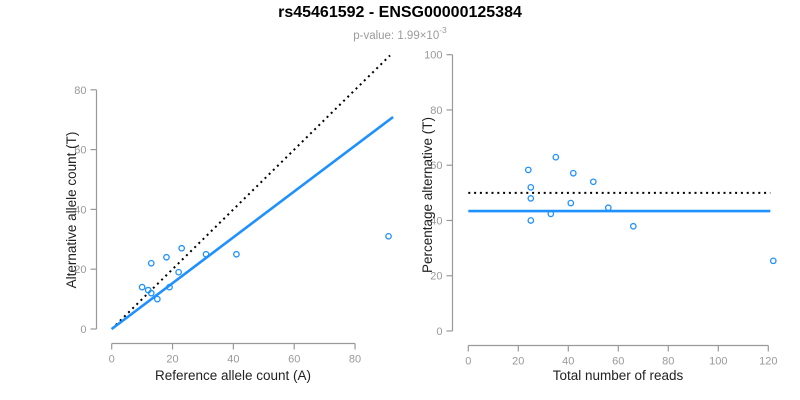 This screenshot has width=800, height=400. I want to click on pvalue-subtitle: p-value: 1.99×10-3, so click(400, 33).